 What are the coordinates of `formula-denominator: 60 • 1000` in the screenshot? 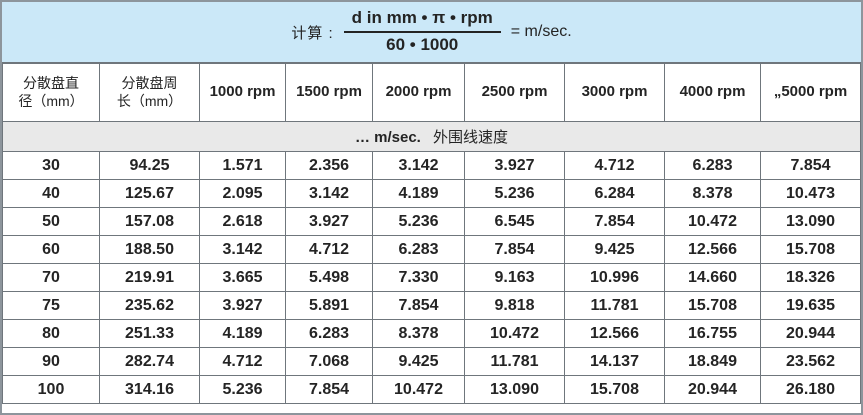 It's located at (422, 44).